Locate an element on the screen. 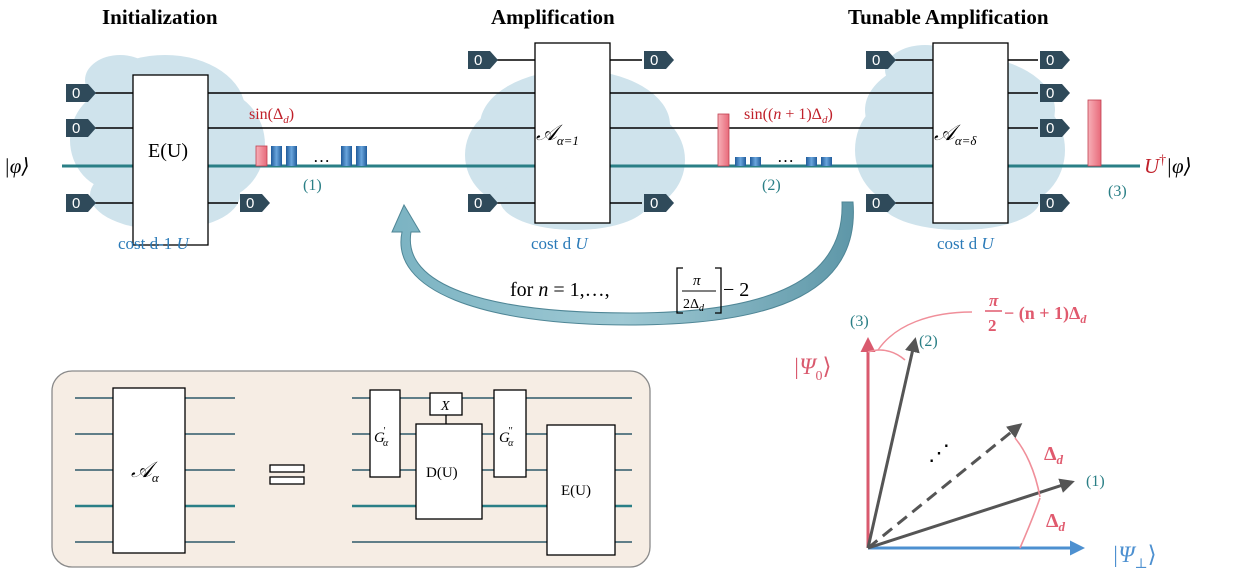 Image resolution: width=1233 pixels, height=575 pixels. x-gate-label: X is located at coordinates (445, 406).